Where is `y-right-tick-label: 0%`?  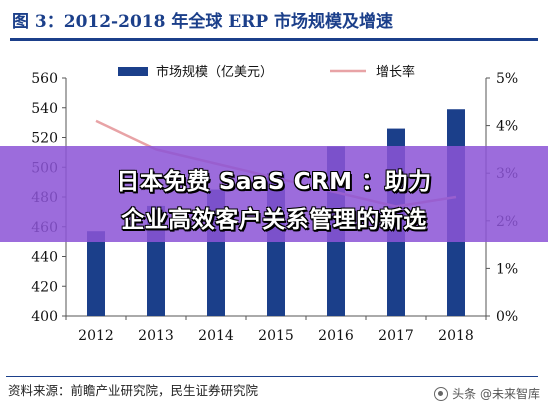 y-right-tick-label: 0% is located at coordinates (507, 317).